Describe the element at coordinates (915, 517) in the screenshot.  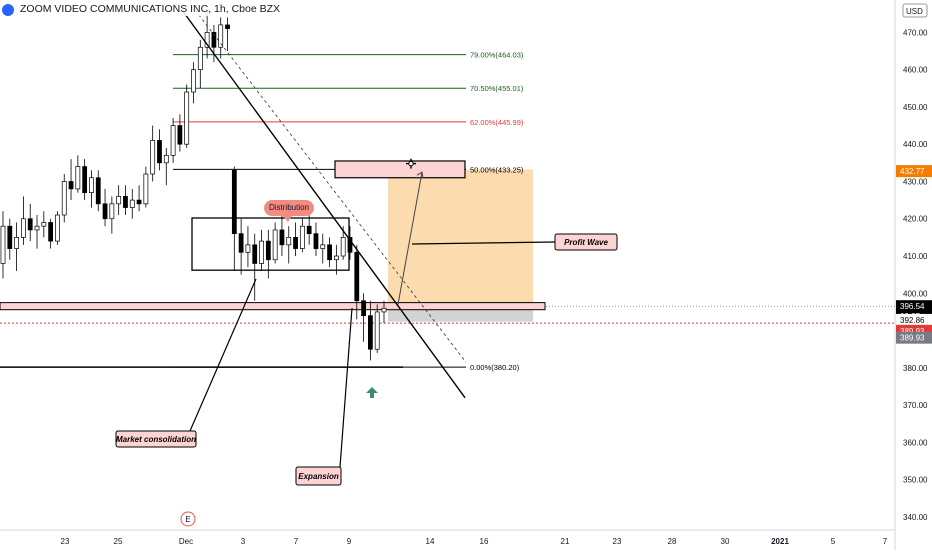
I see `y-tick-label: 340.00` at that location.